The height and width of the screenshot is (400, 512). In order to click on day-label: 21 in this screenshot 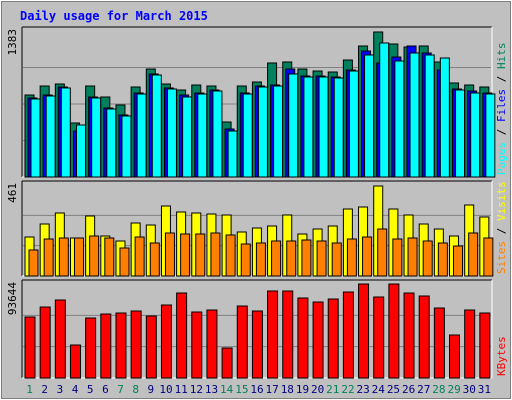, I will do `click(332, 389)`.